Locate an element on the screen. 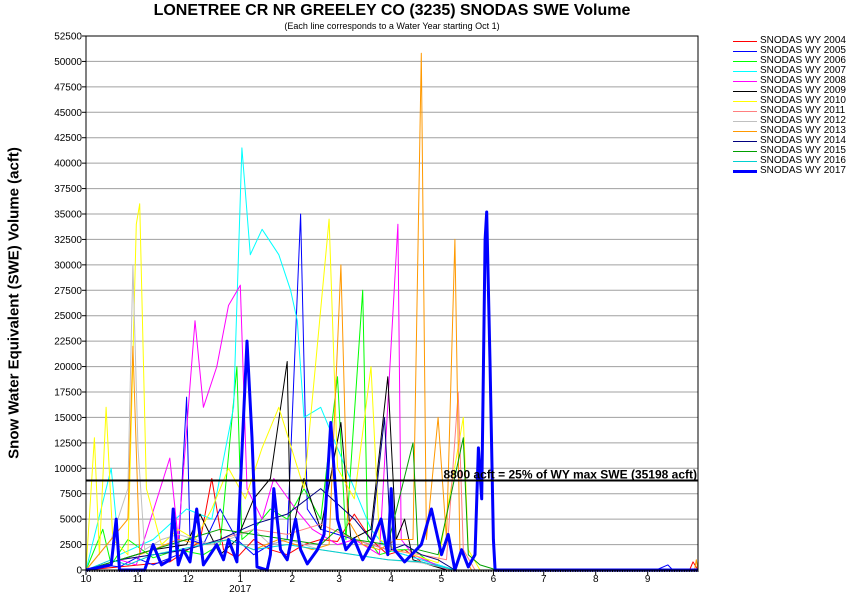 The image size is (850, 600). y-tick-label: 35000 is located at coordinates (68, 215).